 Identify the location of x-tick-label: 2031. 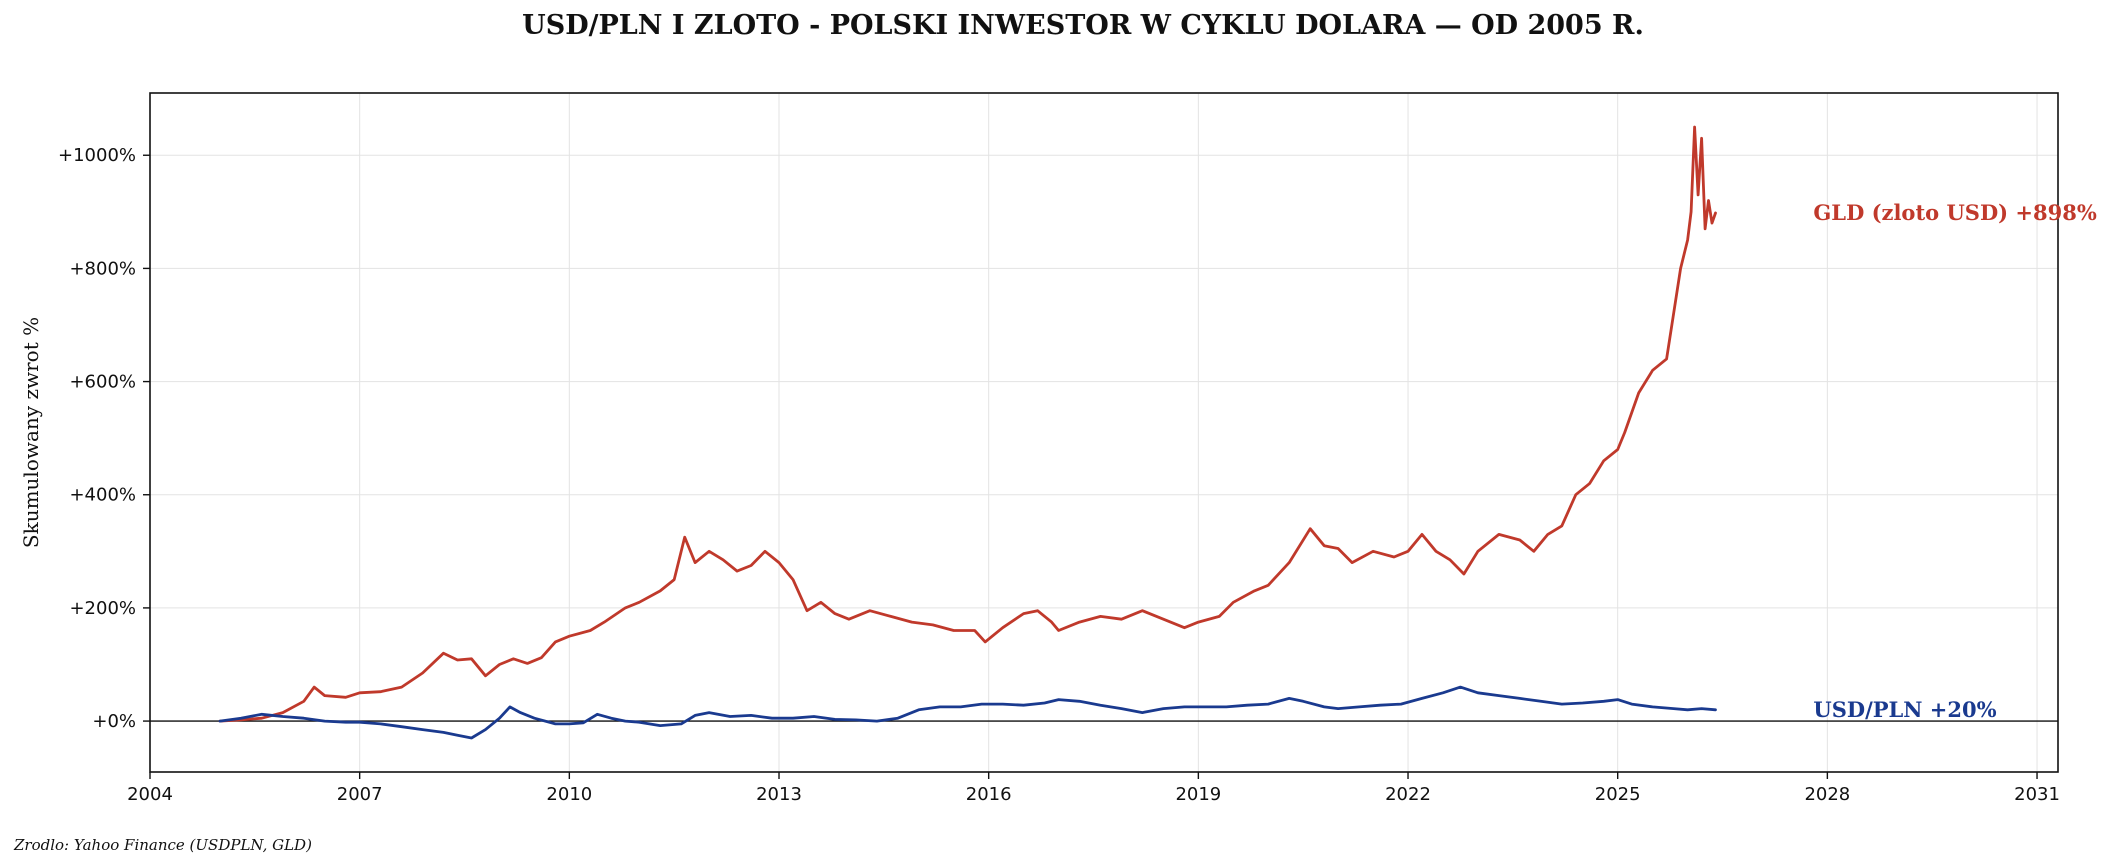
(2037, 794).